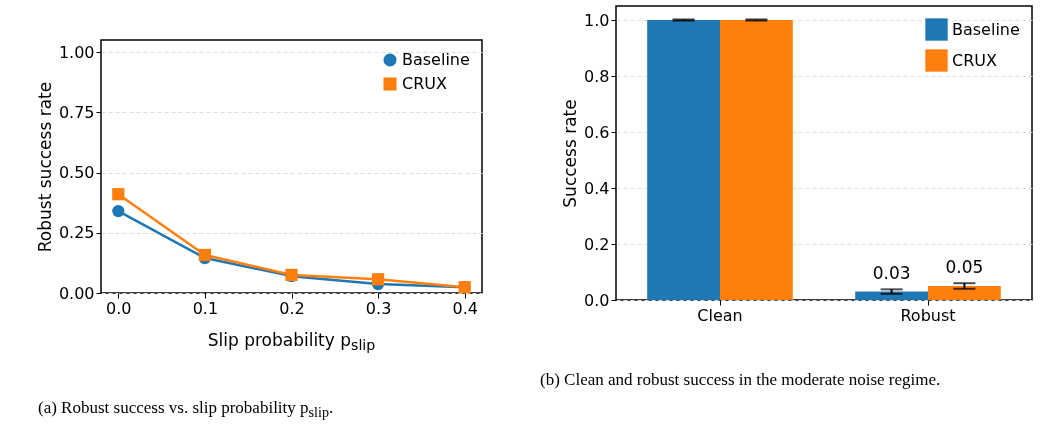  Describe the element at coordinates (205, 308) in the screenshot. I see `x-tick-label: 0.1` at that location.